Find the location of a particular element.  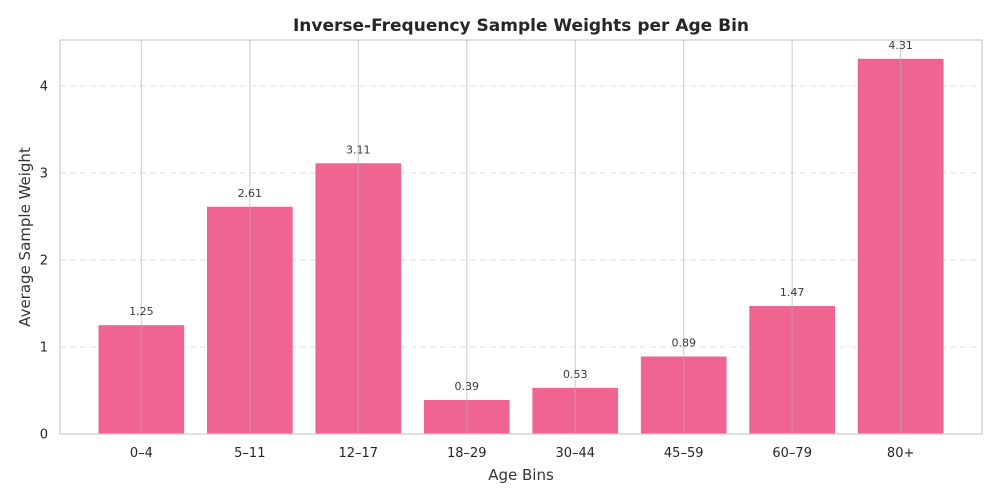

y-tick-label: 2 is located at coordinates (44, 260).